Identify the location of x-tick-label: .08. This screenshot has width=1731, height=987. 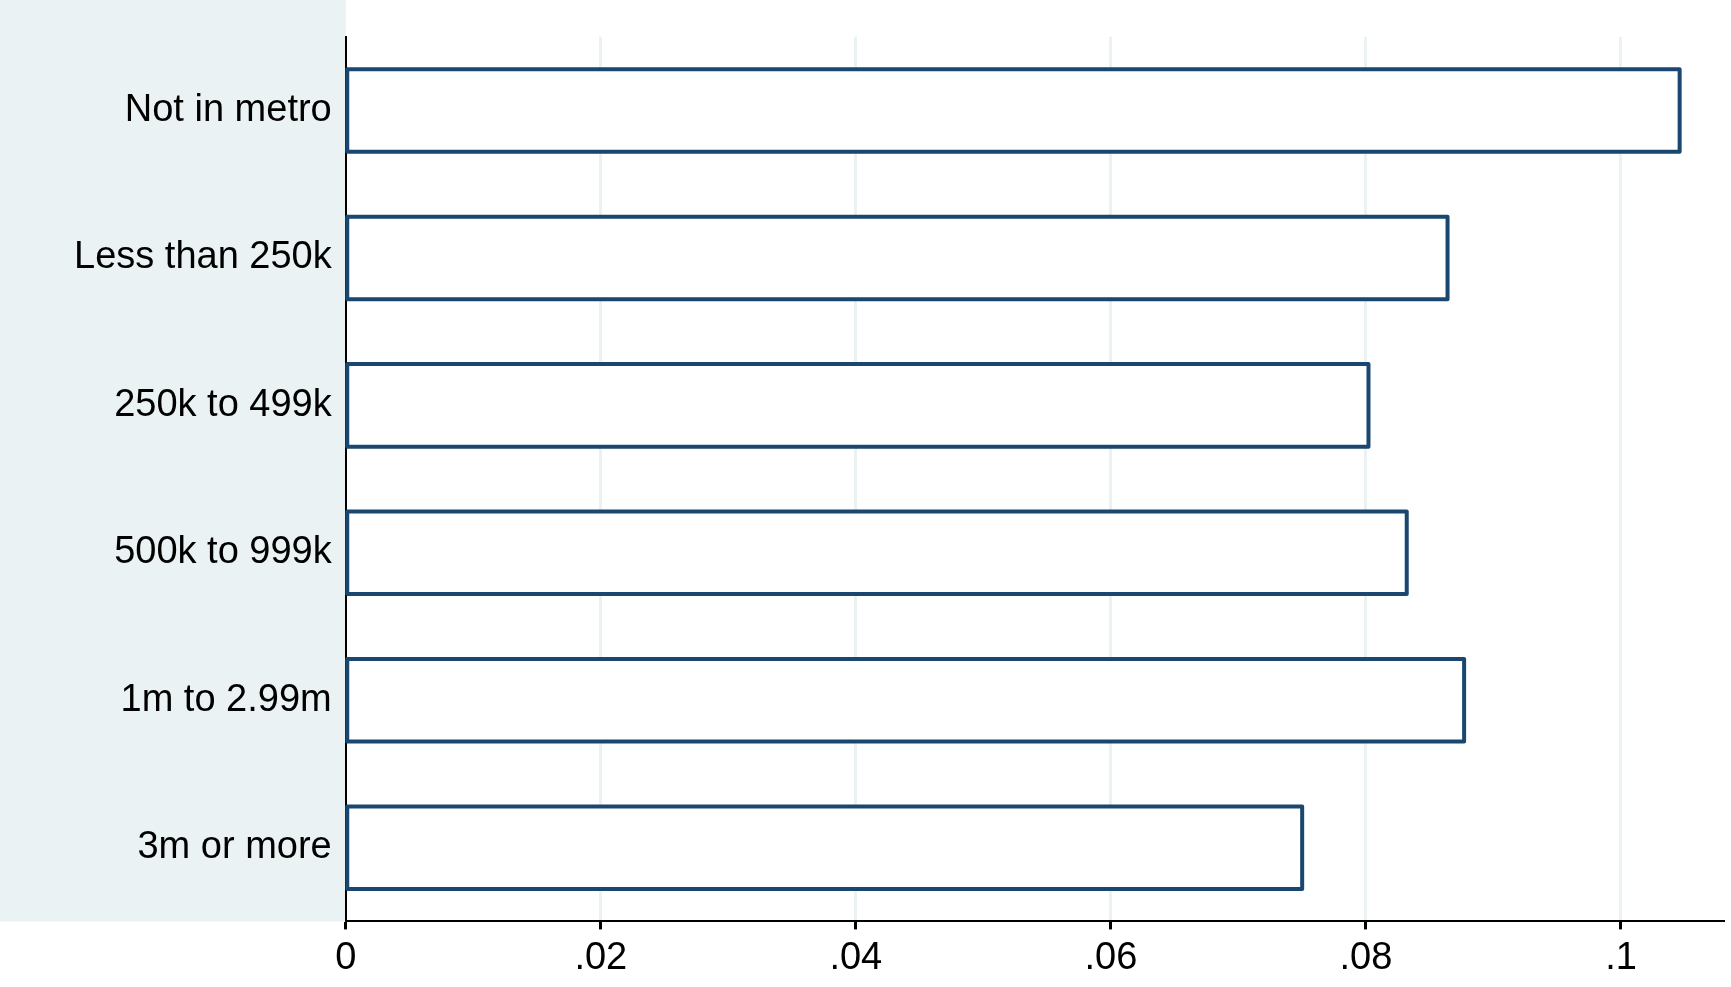
(1366, 955).